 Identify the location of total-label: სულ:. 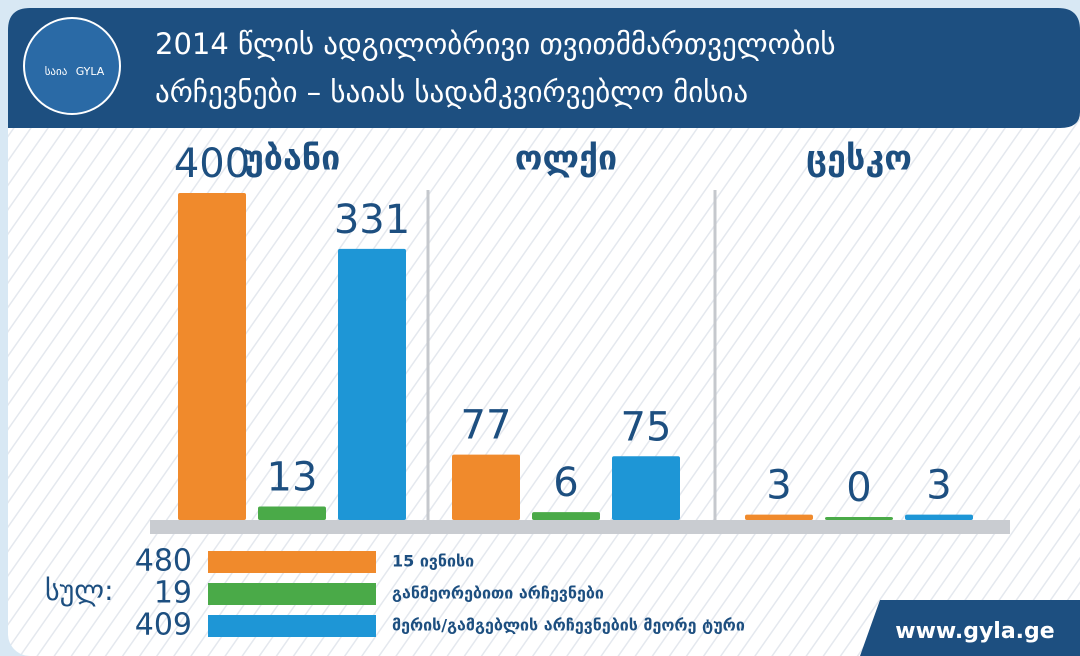
(79, 590).